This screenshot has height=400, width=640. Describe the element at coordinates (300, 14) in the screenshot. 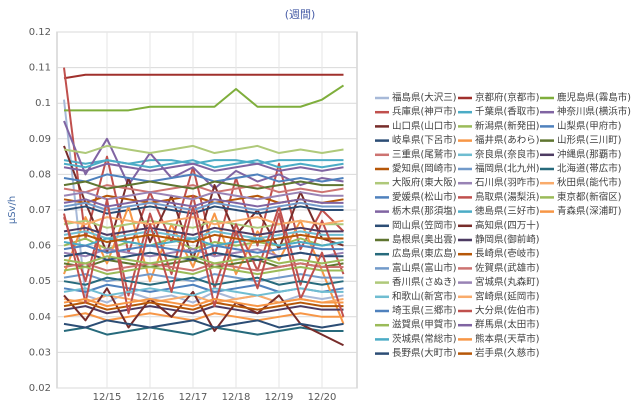

I see `chart-title: (週間)` at that location.